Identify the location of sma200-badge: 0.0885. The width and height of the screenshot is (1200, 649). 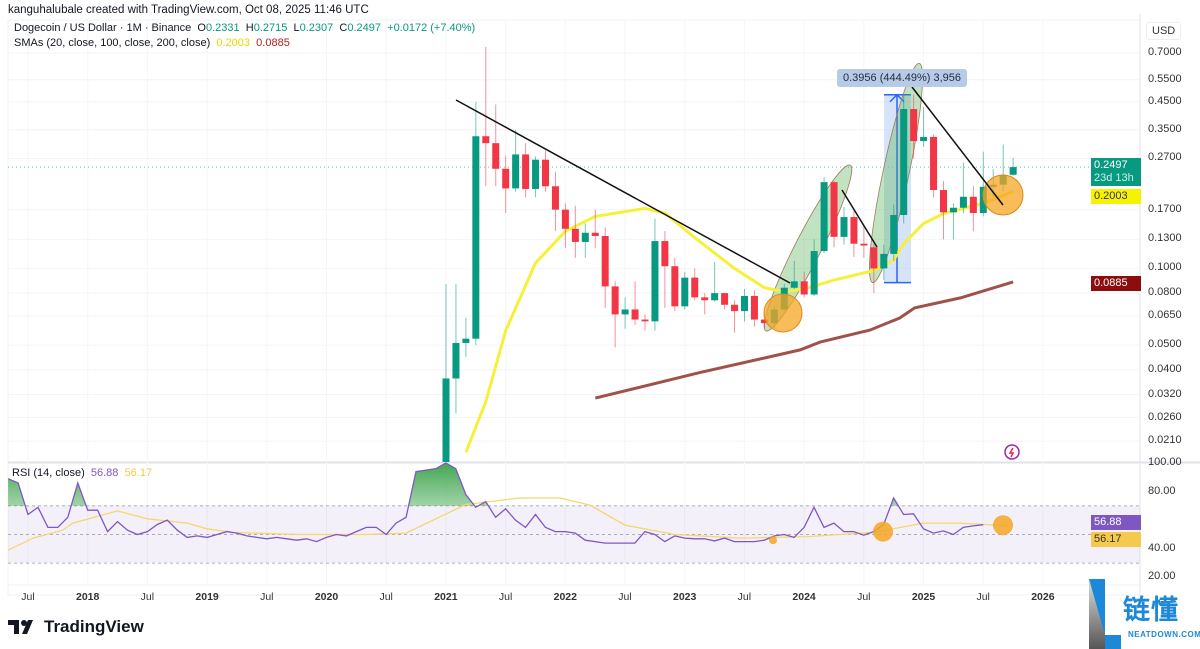
(1116, 283).